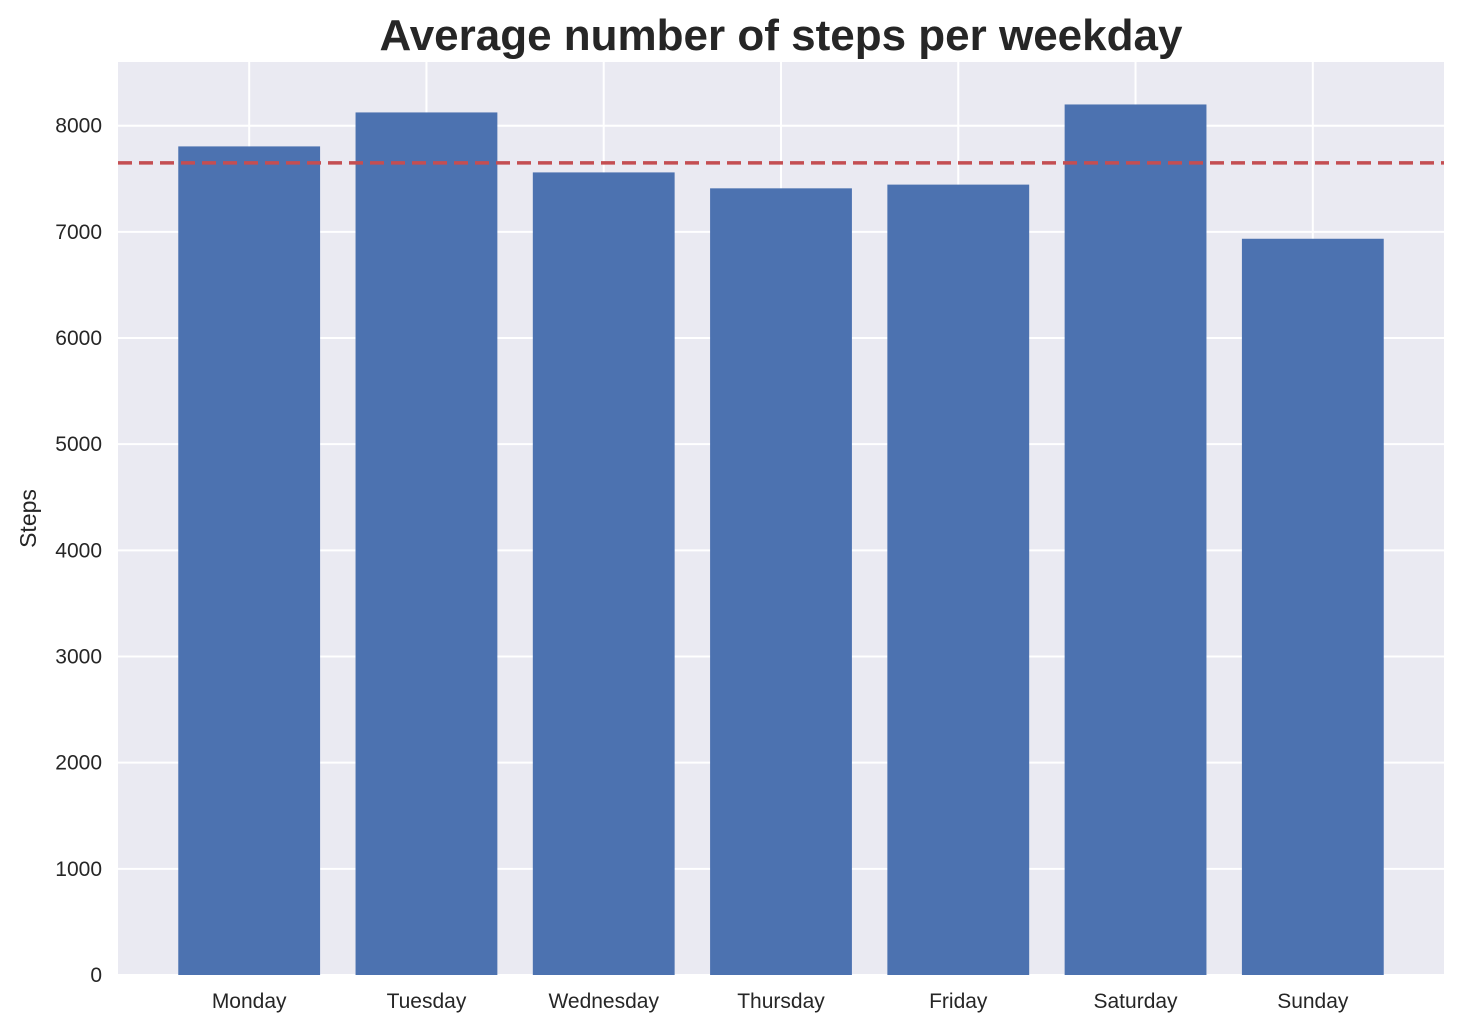 The image size is (1460, 1034). What do you see at coordinates (427, 1001) in the screenshot?
I see `x-tick-label: Tuesday` at bounding box center [427, 1001].